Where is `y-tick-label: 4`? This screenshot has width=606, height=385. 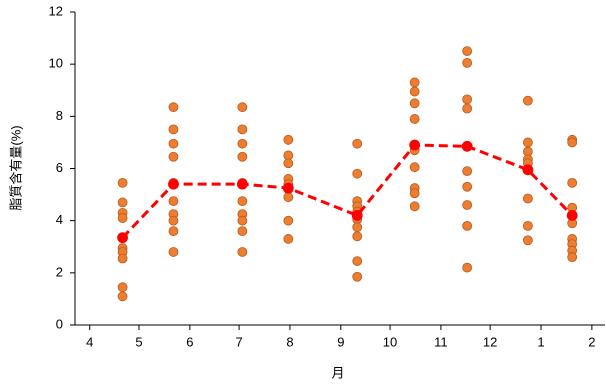
y-tick-label: 4 is located at coordinates (59, 219).